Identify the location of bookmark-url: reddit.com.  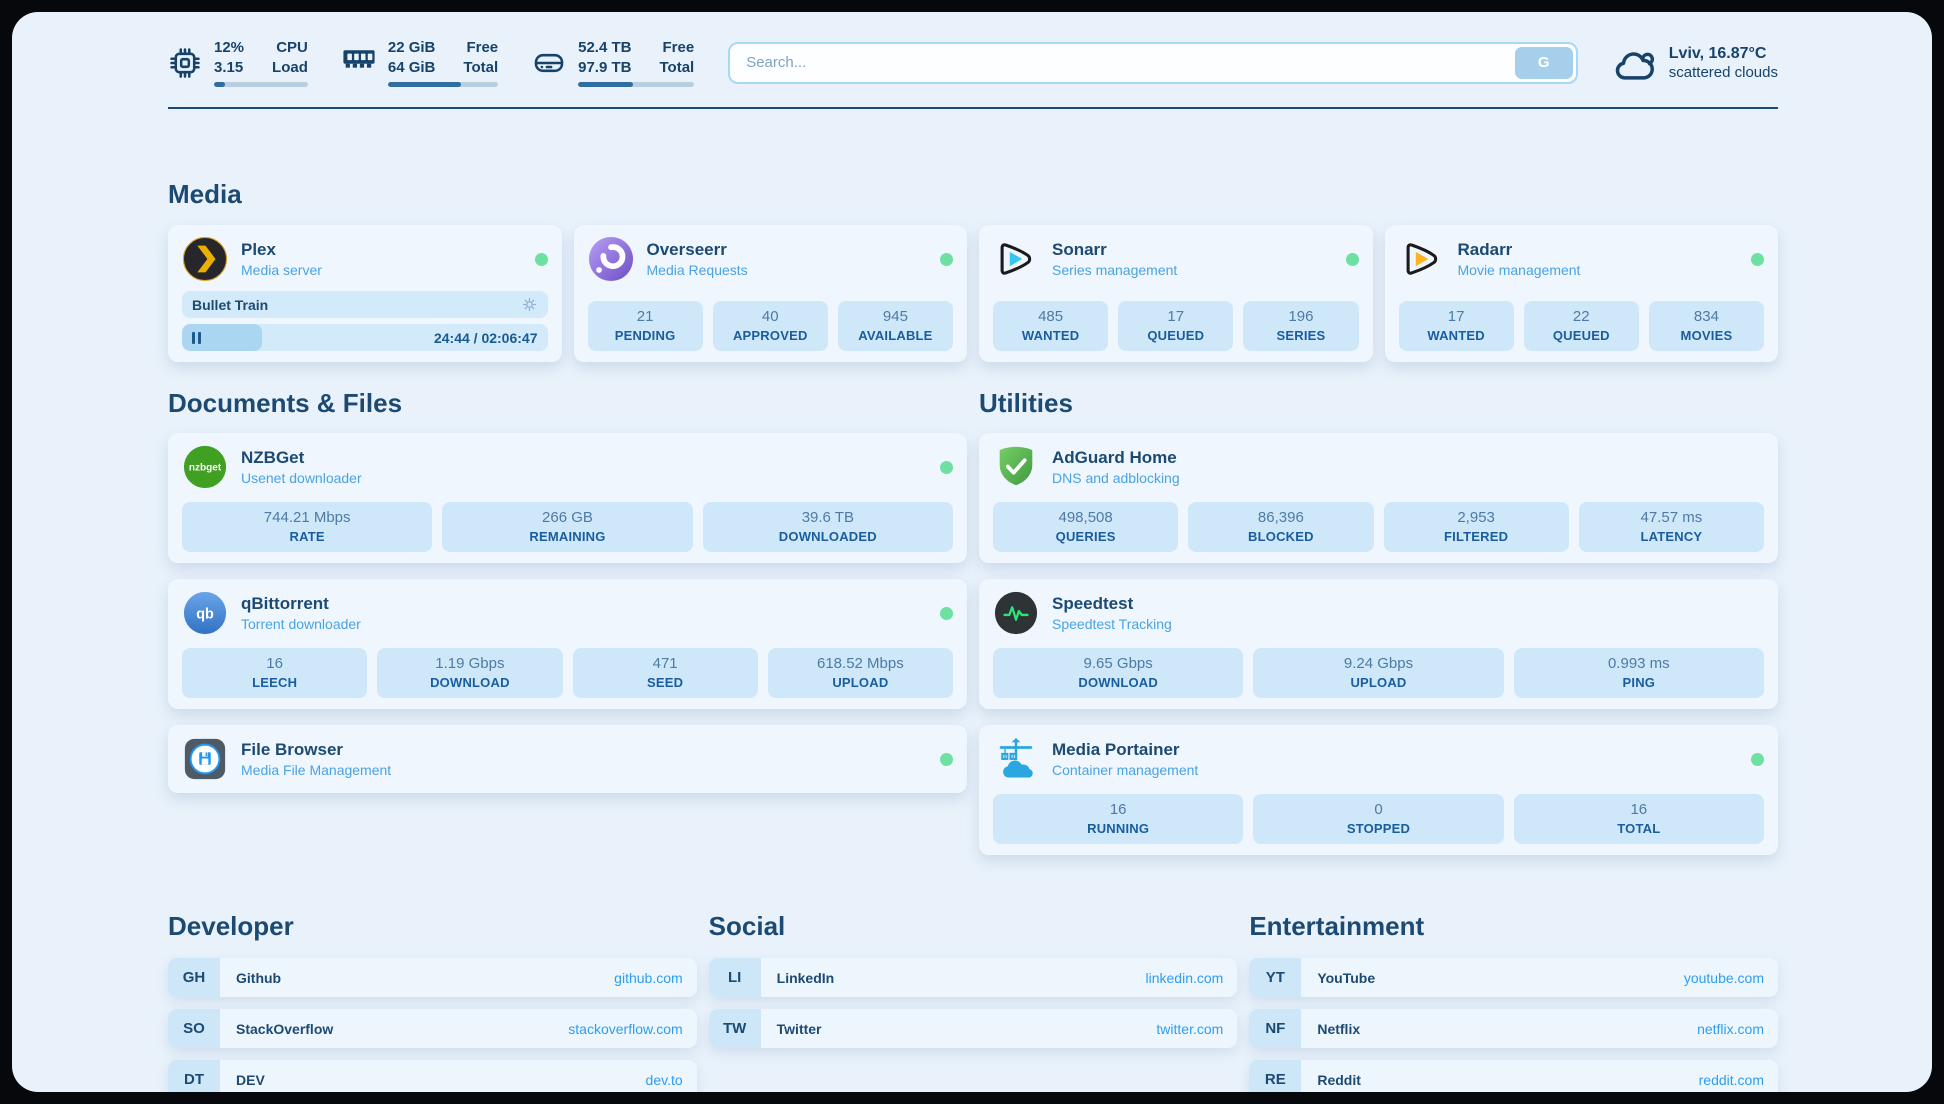
(1731, 1079).